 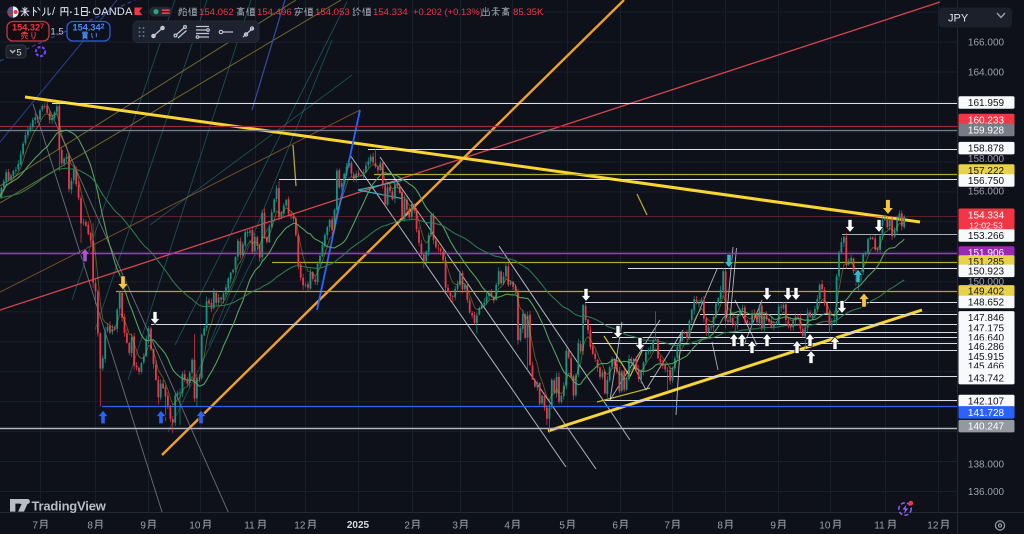 I want to click on svg-text: 154.327, so click(x=28, y=28).